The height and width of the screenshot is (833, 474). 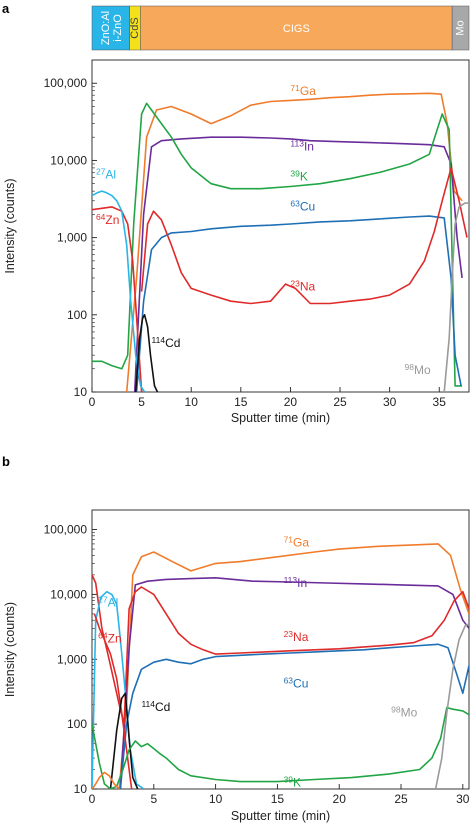 What do you see at coordinates (106, 780) in the screenshot?
I see `series-trace-9-line` at bounding box center [106, 780].